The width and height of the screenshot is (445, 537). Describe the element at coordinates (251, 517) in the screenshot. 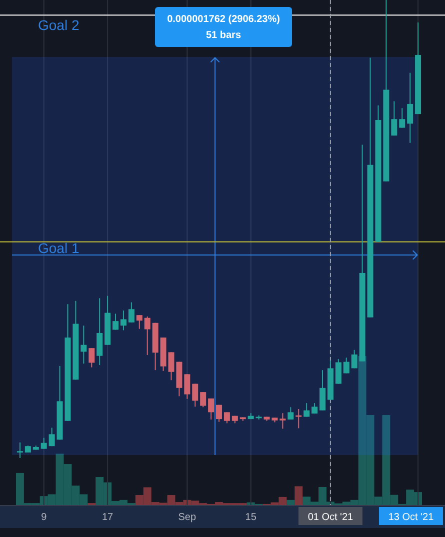

I see `x-tick-label: 15` at that location.